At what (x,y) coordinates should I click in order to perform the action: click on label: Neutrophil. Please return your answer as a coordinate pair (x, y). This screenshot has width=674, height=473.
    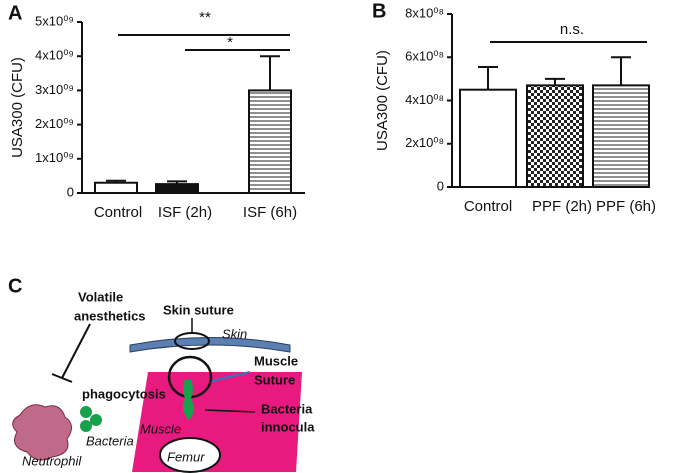
    Looking at the image, I should click on (52, 460).